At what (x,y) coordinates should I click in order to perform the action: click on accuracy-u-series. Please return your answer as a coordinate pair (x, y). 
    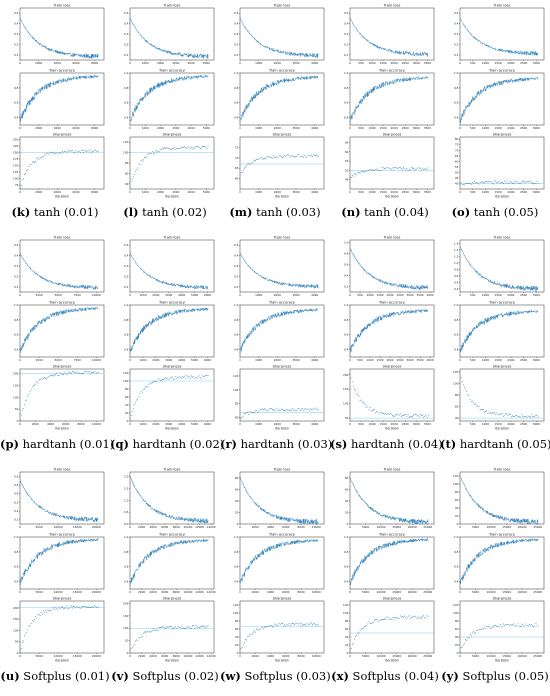
    Looking at the image, I should click on (59, 562).